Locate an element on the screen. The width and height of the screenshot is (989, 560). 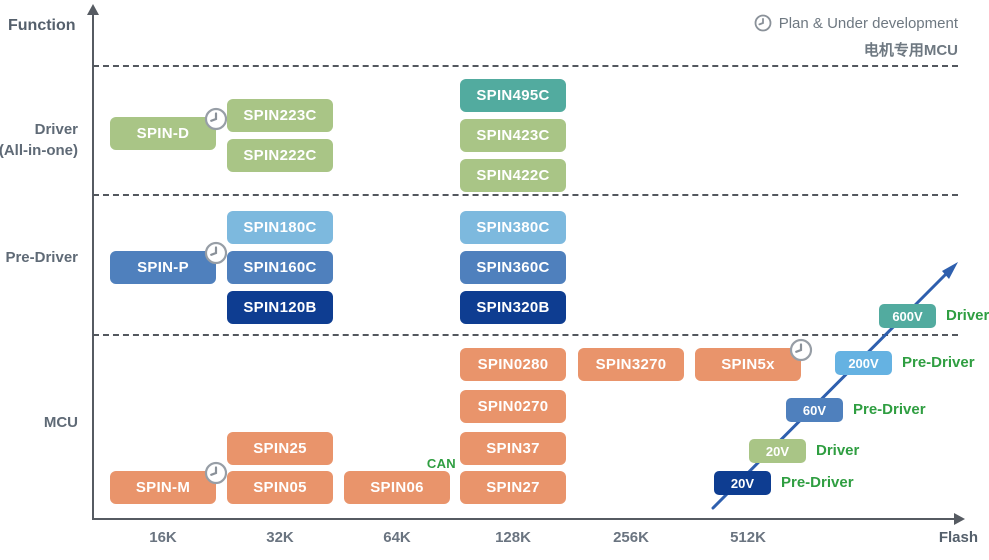
product-box-spin5x: SPIN5x is located at coordinates (754, 359).